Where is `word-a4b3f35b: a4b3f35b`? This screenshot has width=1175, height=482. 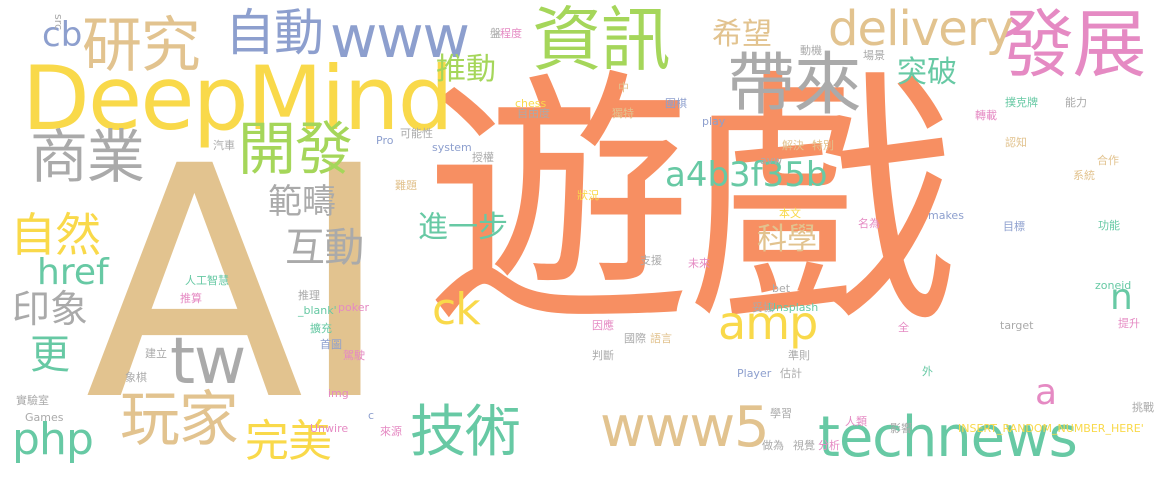 word-a4b3f35b: a4b3f35b is located at coordinates (746, 175).